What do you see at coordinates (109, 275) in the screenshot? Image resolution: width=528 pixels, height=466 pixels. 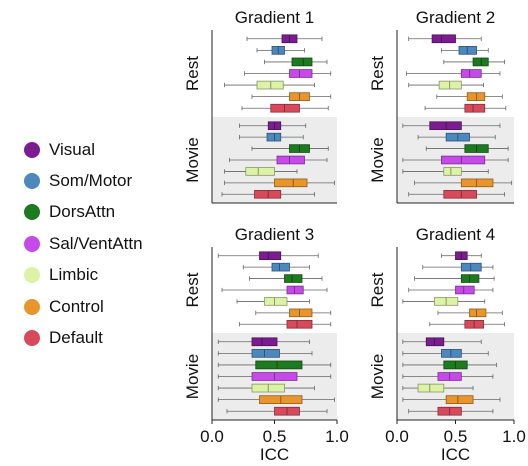 I see `legend-item-limbic: Limbic` at bounding box center [109, 275].